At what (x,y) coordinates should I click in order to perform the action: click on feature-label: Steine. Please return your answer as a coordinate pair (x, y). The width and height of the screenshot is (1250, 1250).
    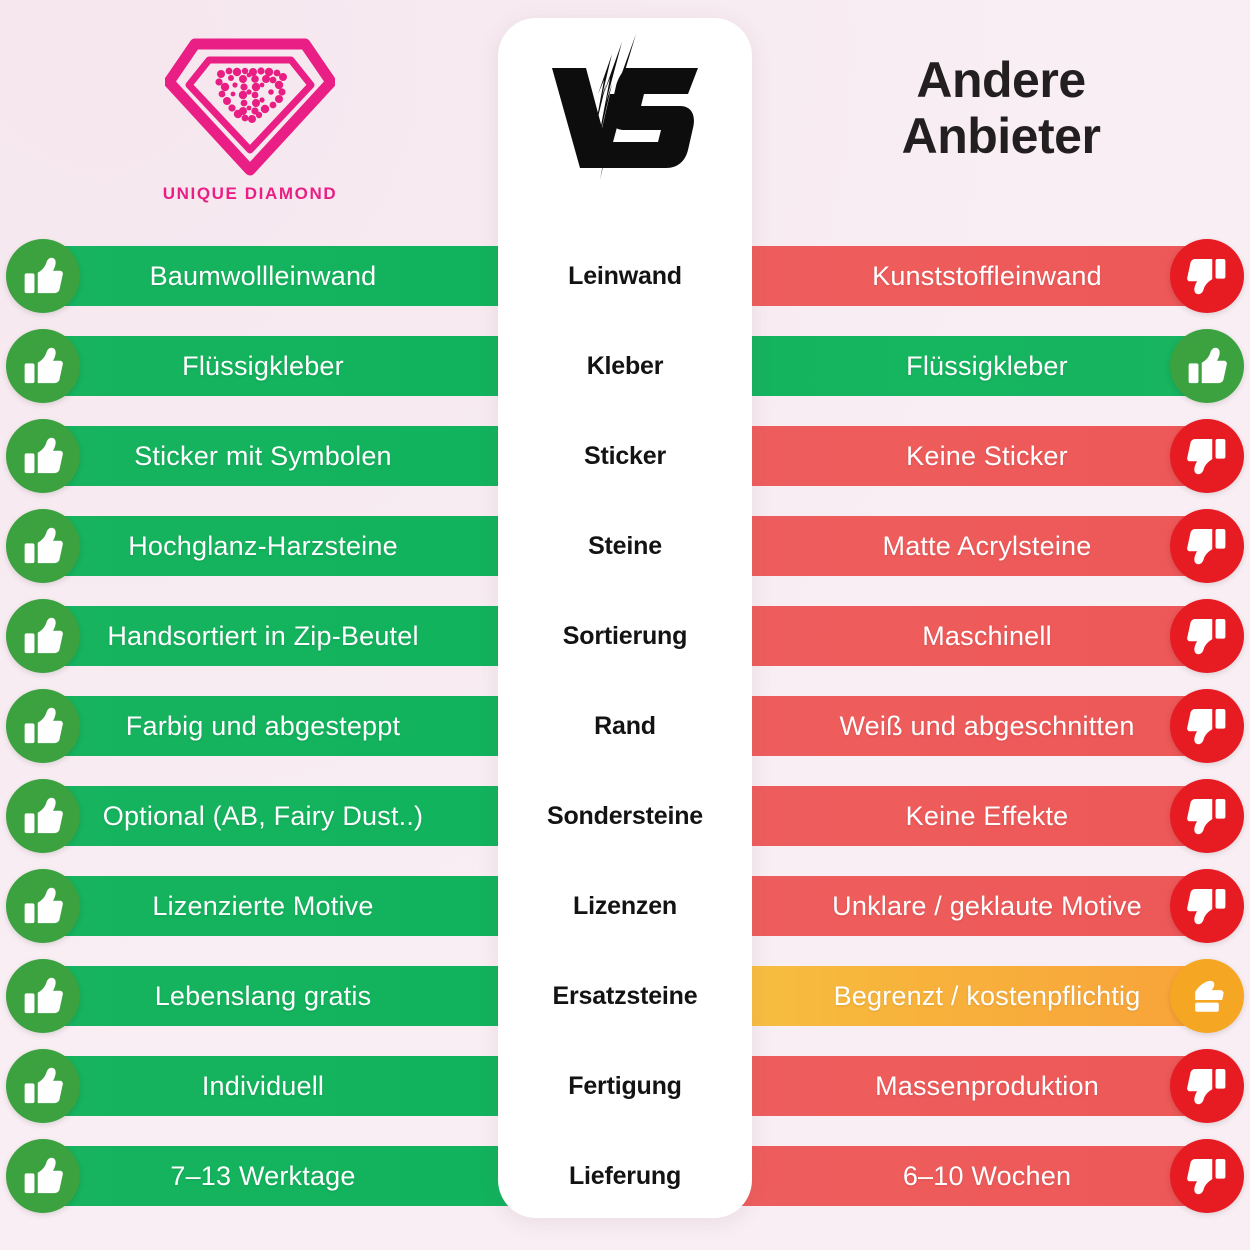
    Looking at the image, I should click on (625, 546).